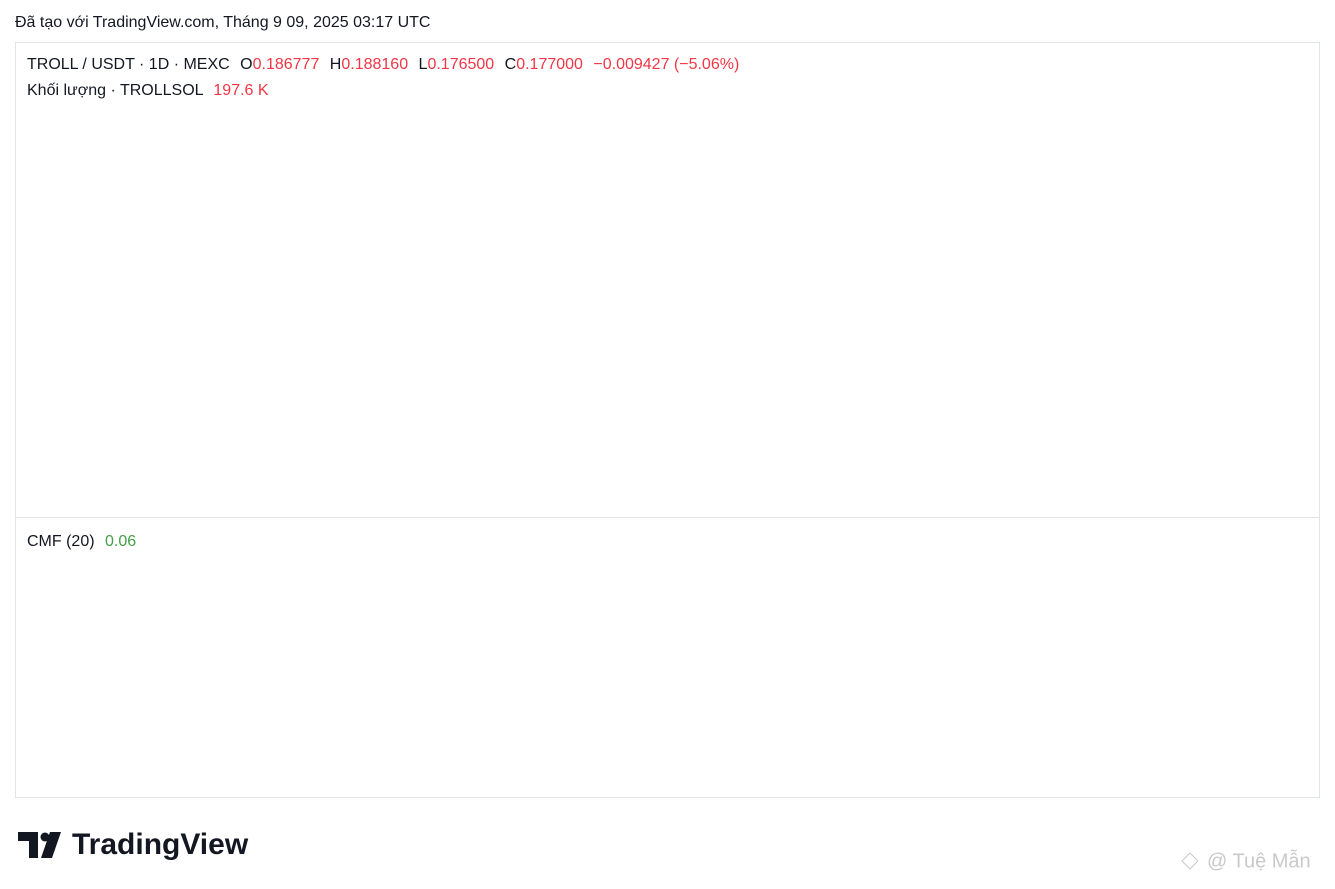  What do you see at coordinates (120, 541) in the screenshot?
I see `cmf-value: 0.06` at bounding box center [120, 541].